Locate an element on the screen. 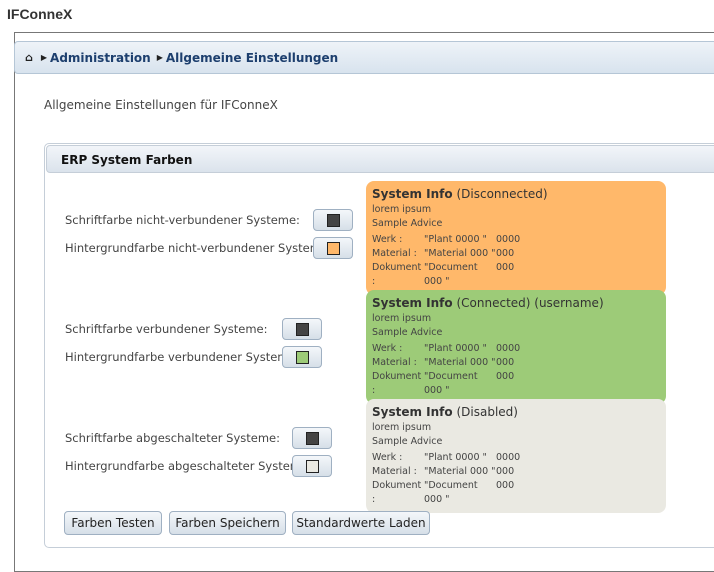 This screenshot has height=572, width=714. app-title: IFConneX is located at coordinates (40, 14).